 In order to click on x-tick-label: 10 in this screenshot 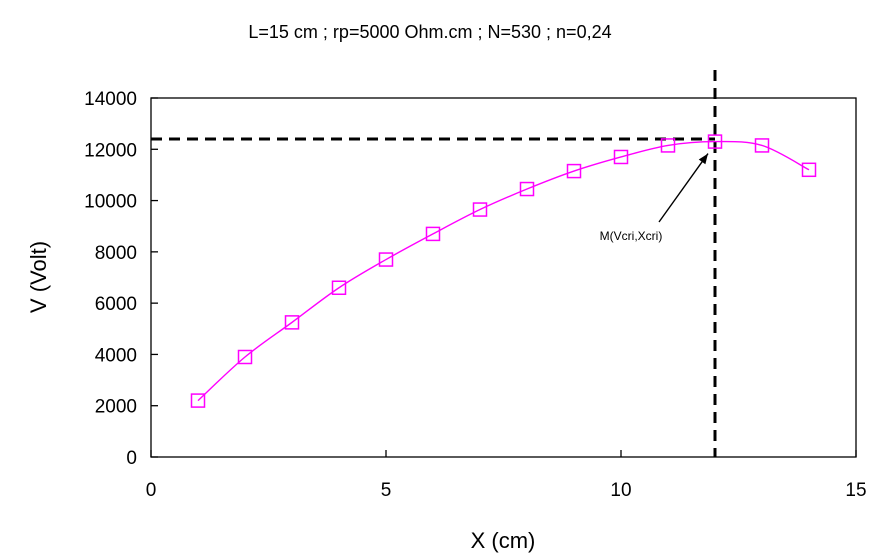, I will do `click(620, 490)`.